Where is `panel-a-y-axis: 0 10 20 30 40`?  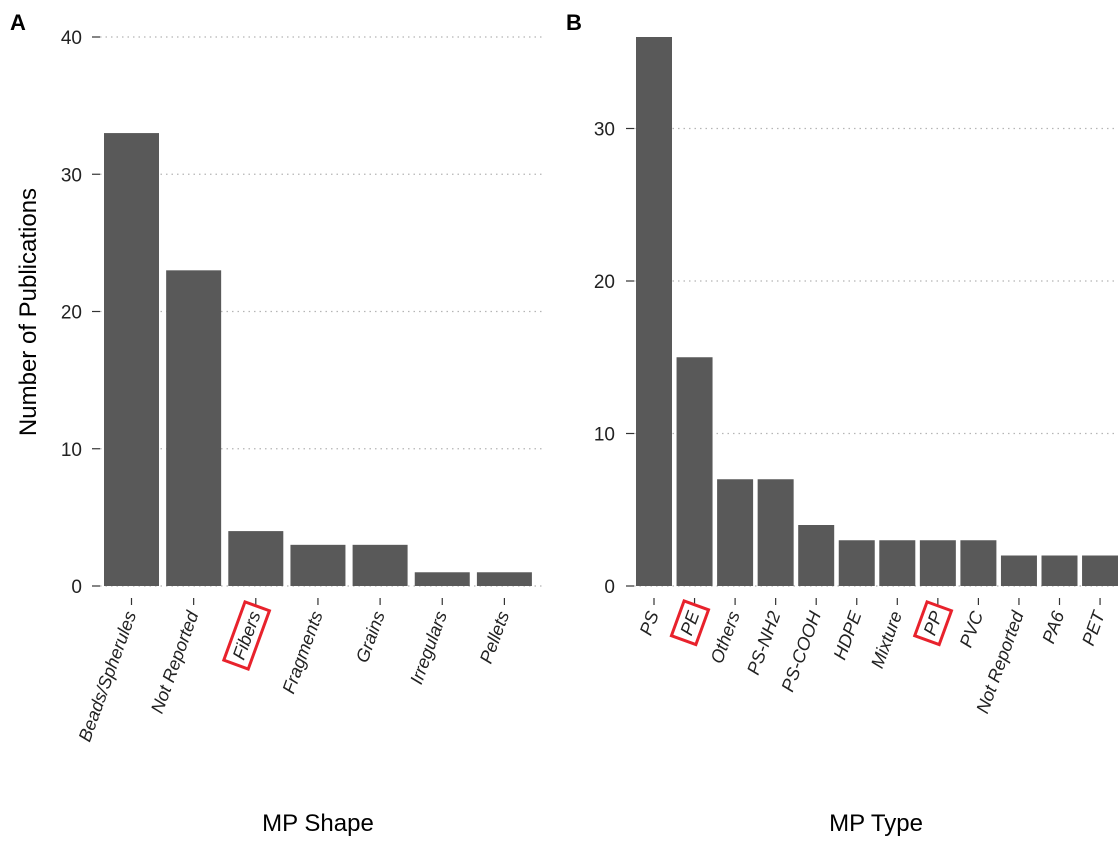 panel-a-y-axis: 0 10 20 30 40 is located at coordinates (80, 313).